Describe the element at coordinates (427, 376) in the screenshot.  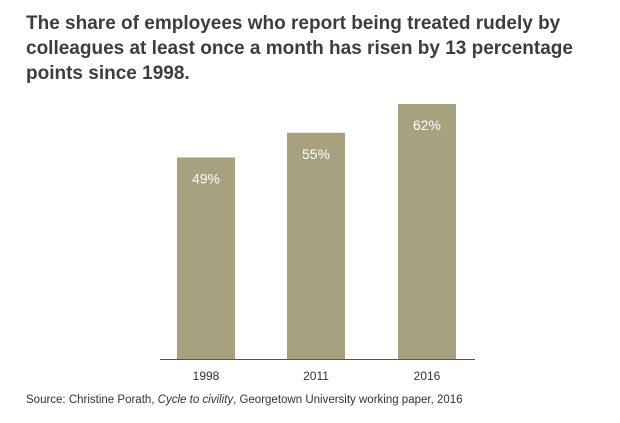
I see `tick-label-2016: 2016` at that location.